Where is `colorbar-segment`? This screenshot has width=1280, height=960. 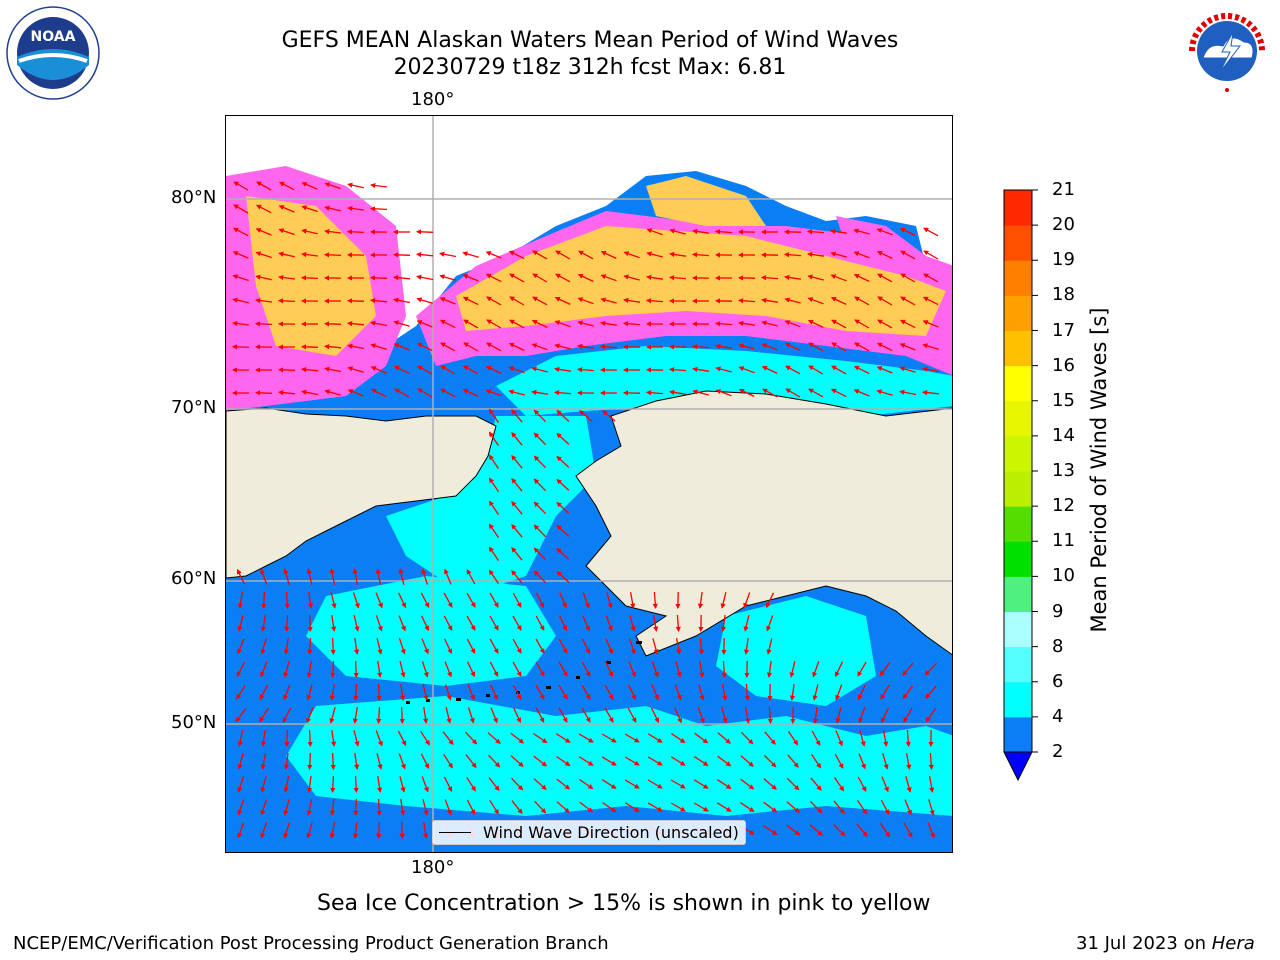
colorbar-segment is located at coordinates (1018, 313).